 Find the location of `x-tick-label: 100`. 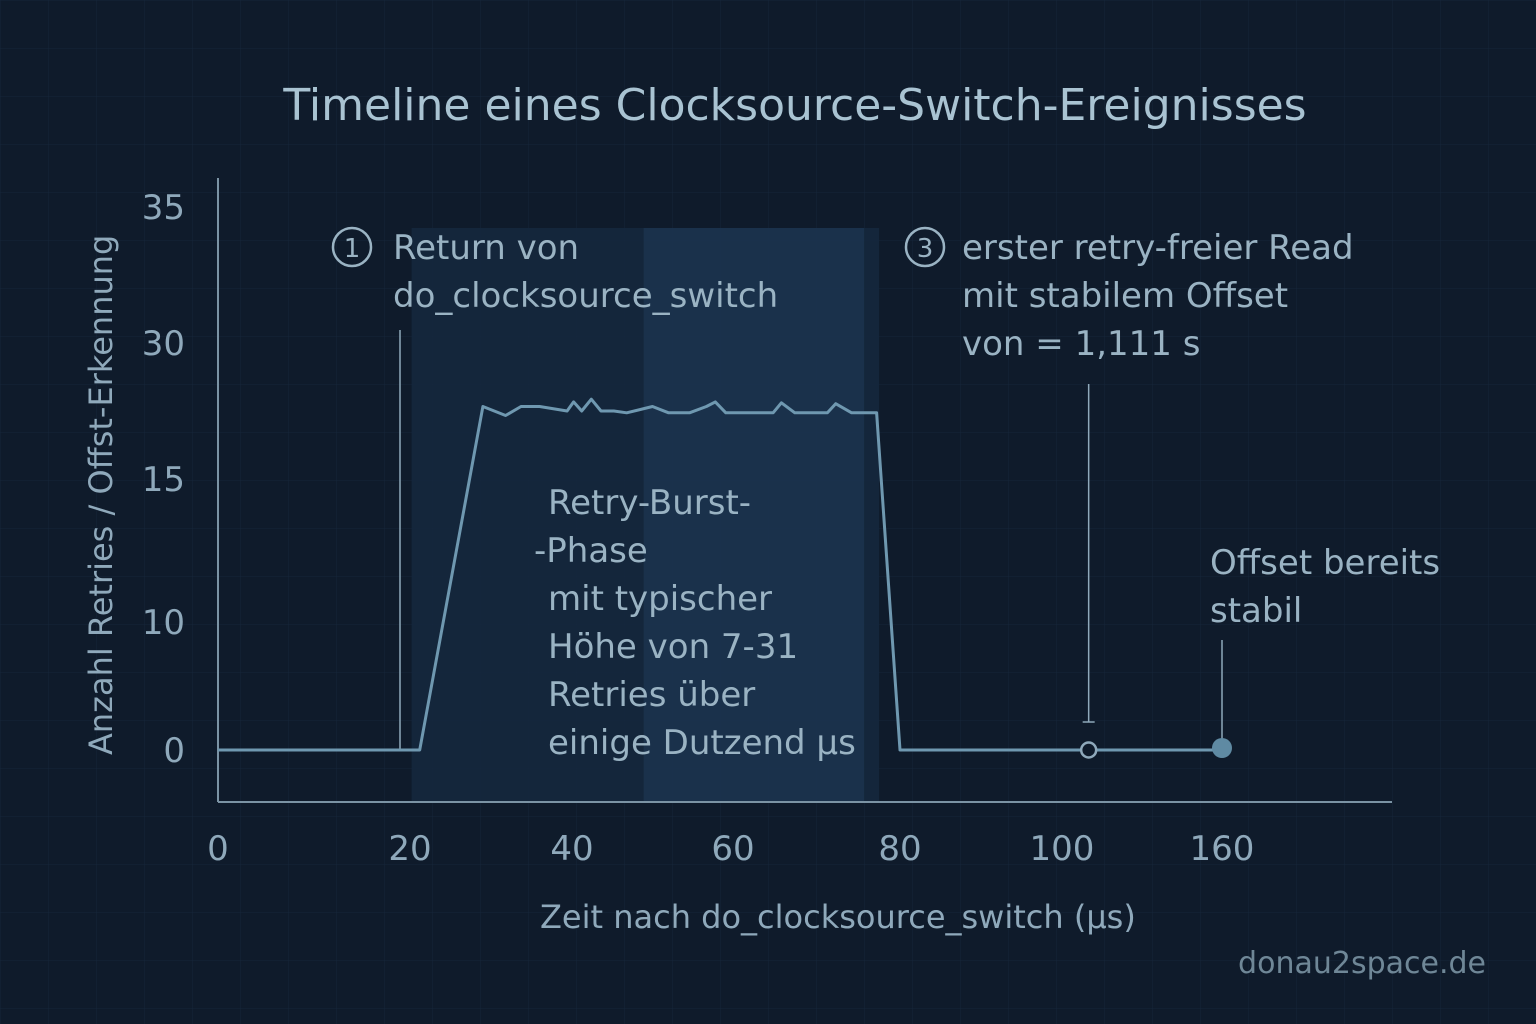

x-tick-label: 100 is located at coordinates (1062, 849).